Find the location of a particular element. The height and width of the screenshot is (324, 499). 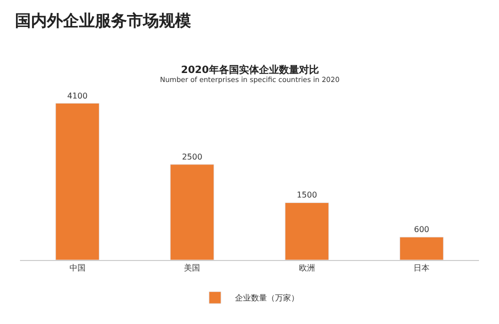

legend-label: 企业数量（万家） is located at coordinates (267, 298).